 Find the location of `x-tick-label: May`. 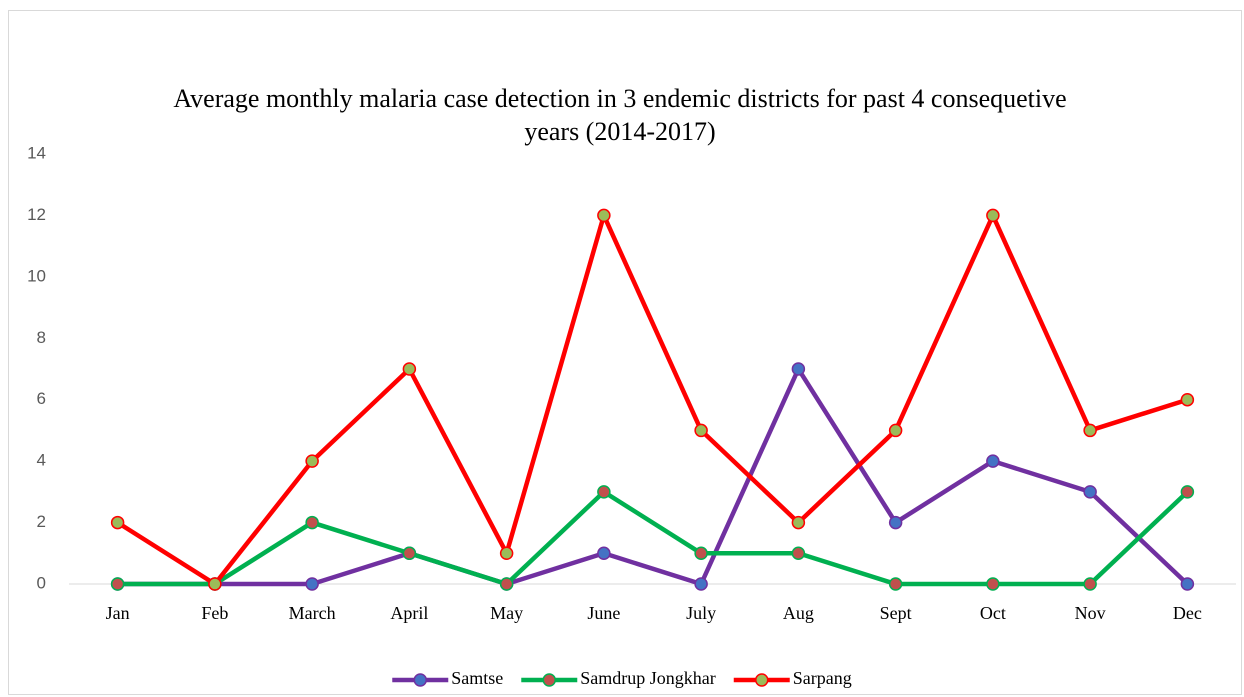

x-tick-label: May is located at coordinates (506, 613).